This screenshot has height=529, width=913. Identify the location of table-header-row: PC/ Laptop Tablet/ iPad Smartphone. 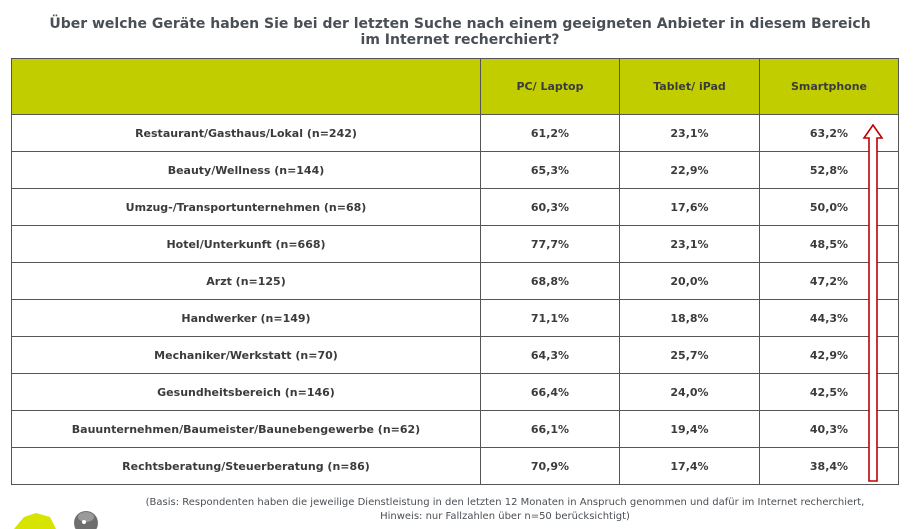
(455, 86).